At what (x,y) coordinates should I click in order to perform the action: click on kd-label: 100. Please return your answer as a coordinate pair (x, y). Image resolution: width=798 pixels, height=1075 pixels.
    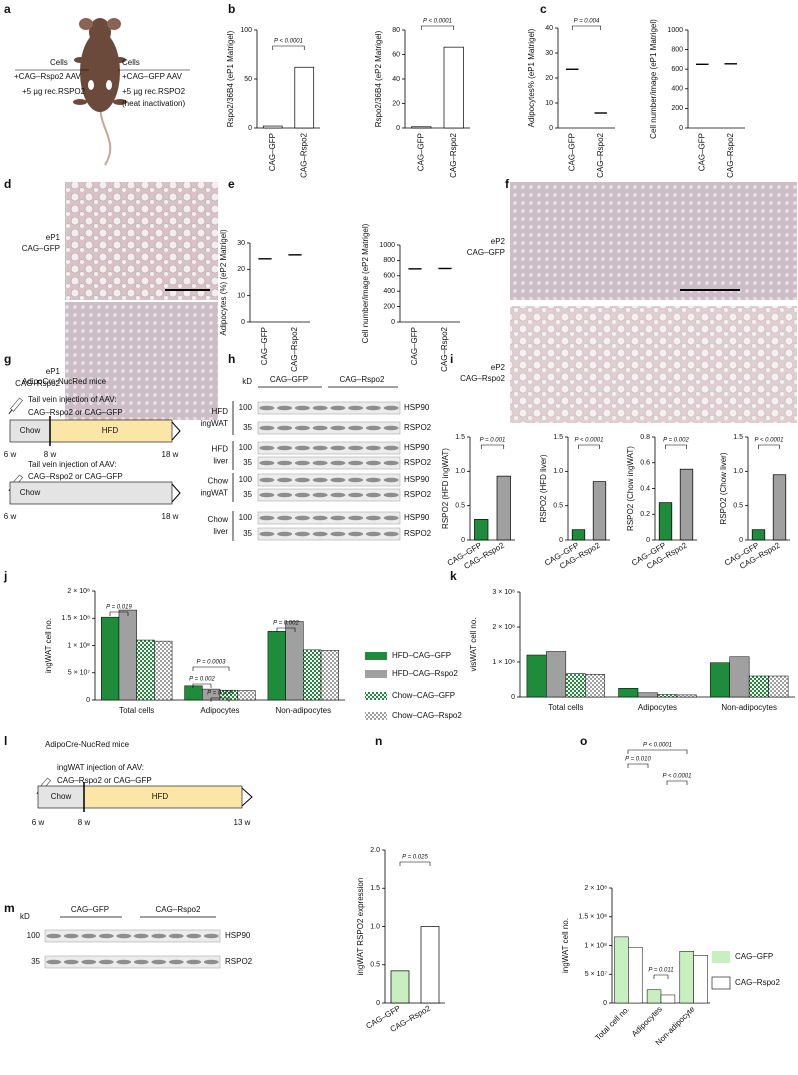
    Looking at the image, I should click on (246, 407).